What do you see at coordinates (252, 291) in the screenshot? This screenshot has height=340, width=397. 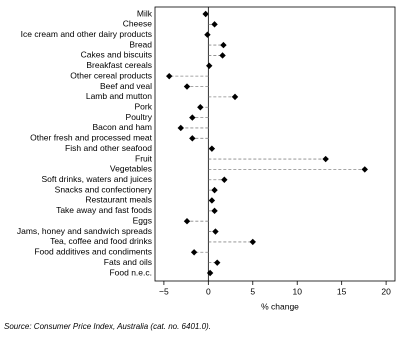 I see `x-tick-label: 5` at bounding box center [252, 291].